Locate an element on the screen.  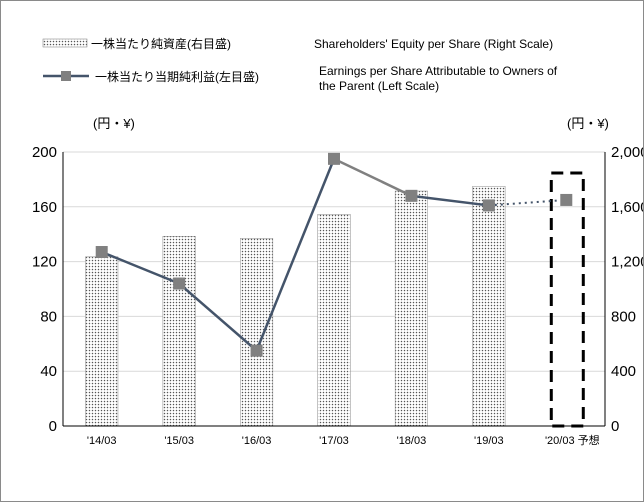
x-tick-label: '14/03 is located at coordinates (102, 441).